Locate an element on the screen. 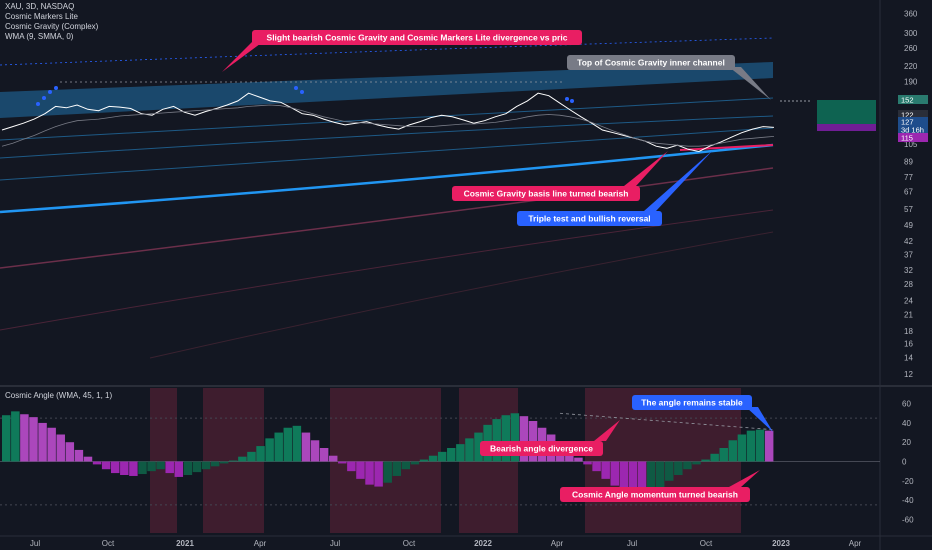 This screenshot has height=550, width=932. legend-markers: Cosmic Markers Lite is located at coordinates (41, 16).